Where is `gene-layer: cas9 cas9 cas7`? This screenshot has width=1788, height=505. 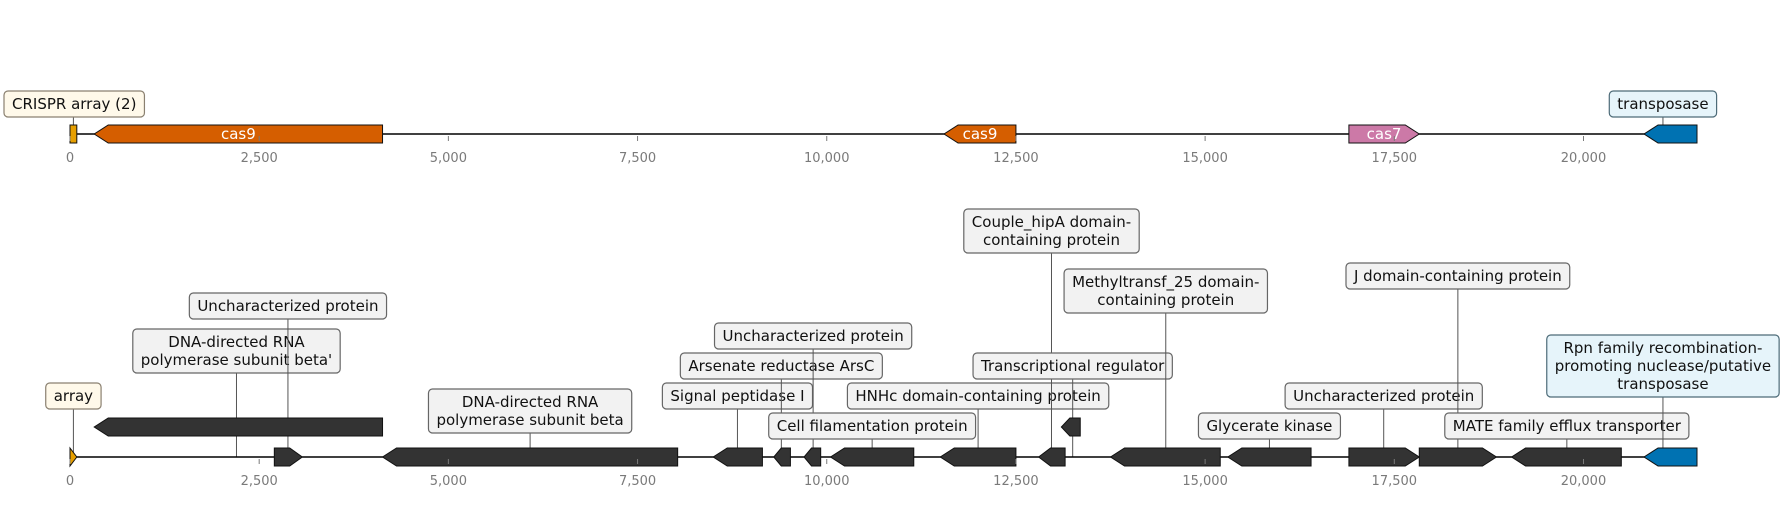 gene-layer: cas9 cas9 cas7 is located at coordinates (883, 134).